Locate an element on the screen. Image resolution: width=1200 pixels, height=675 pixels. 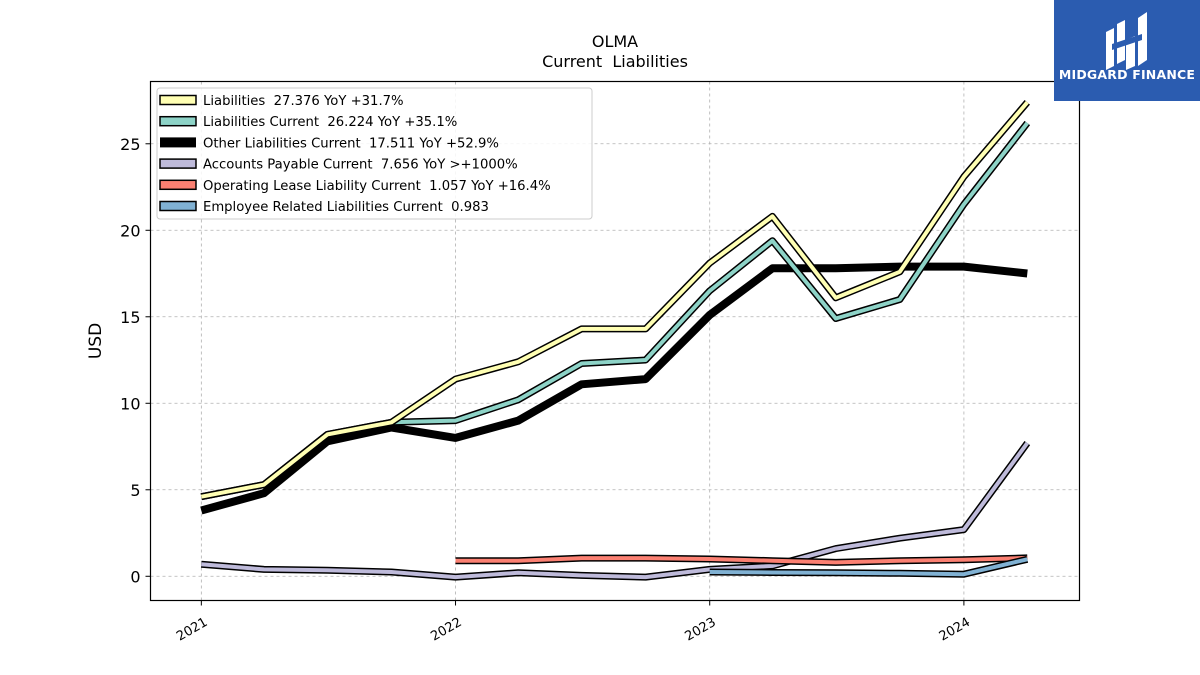
series-line-operating-lease-liability-current is located at coordinates (741, 560).